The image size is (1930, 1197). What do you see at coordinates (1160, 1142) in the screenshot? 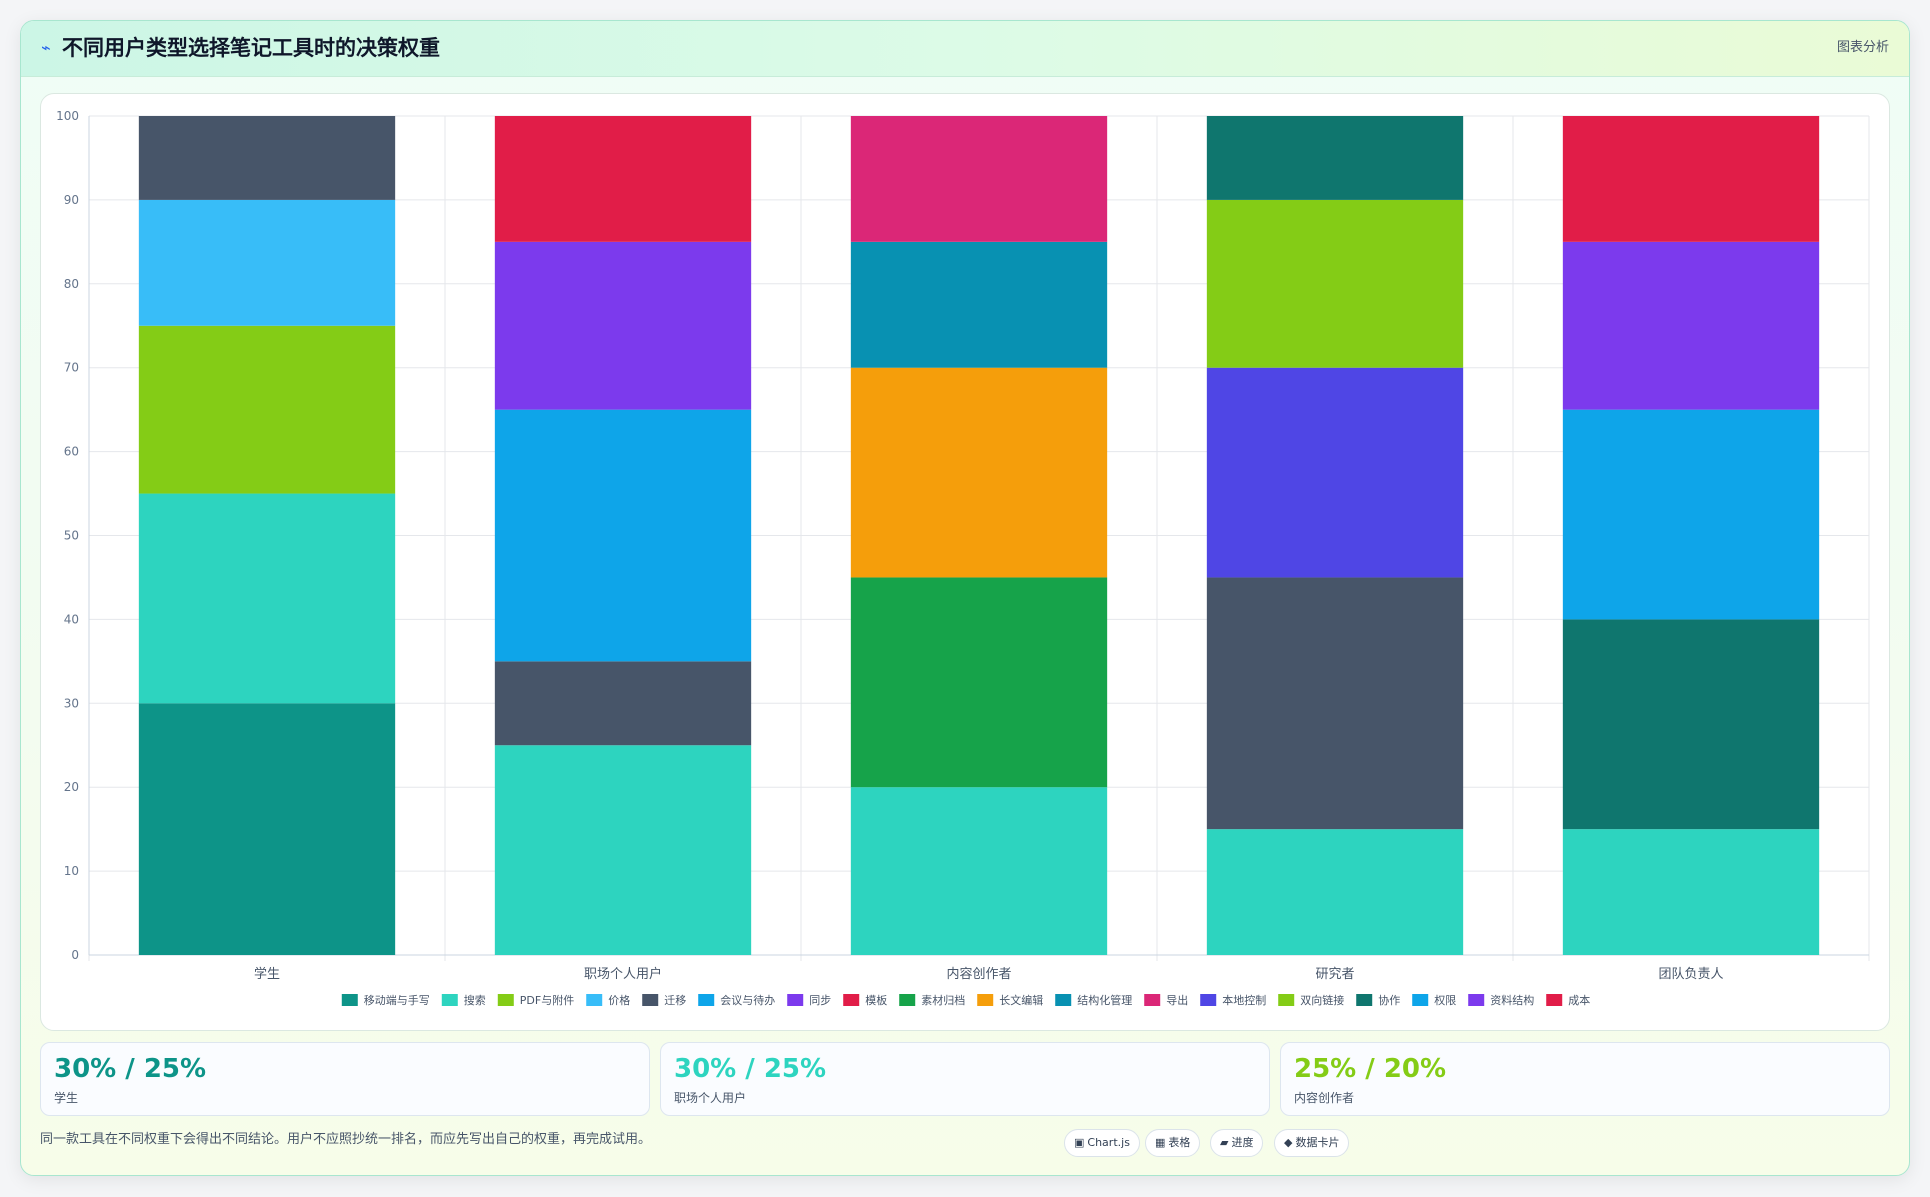
I see `table-icon: ▦` at bounding box center [1160, 1142].